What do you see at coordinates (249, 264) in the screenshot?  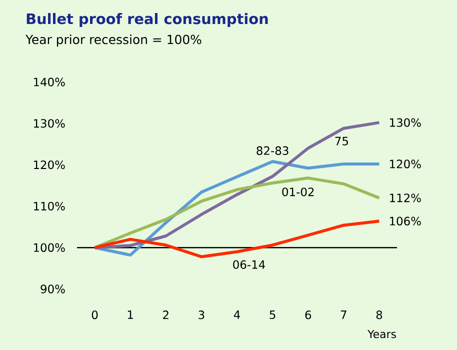 I see `series-label: 06-14` at bounding box center [249, 264].